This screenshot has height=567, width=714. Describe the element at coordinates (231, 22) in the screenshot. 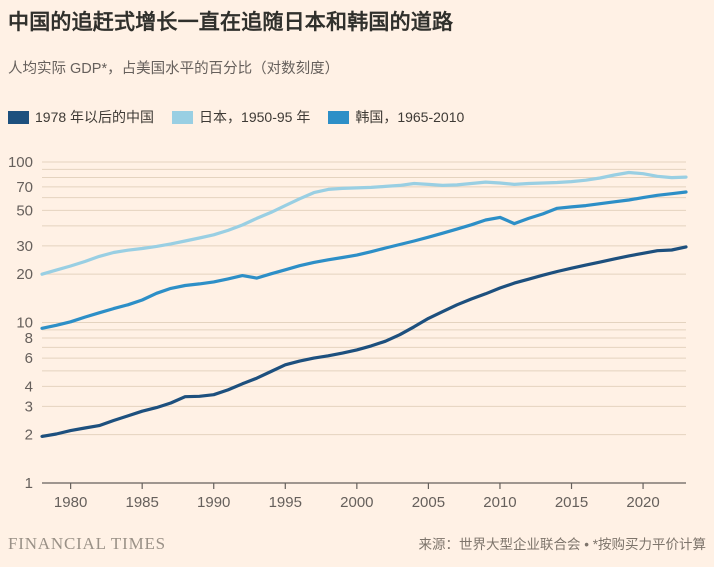

I see `chart-title: 中国的追赶式增长一直在追随日本和韩国的道路` at that location.